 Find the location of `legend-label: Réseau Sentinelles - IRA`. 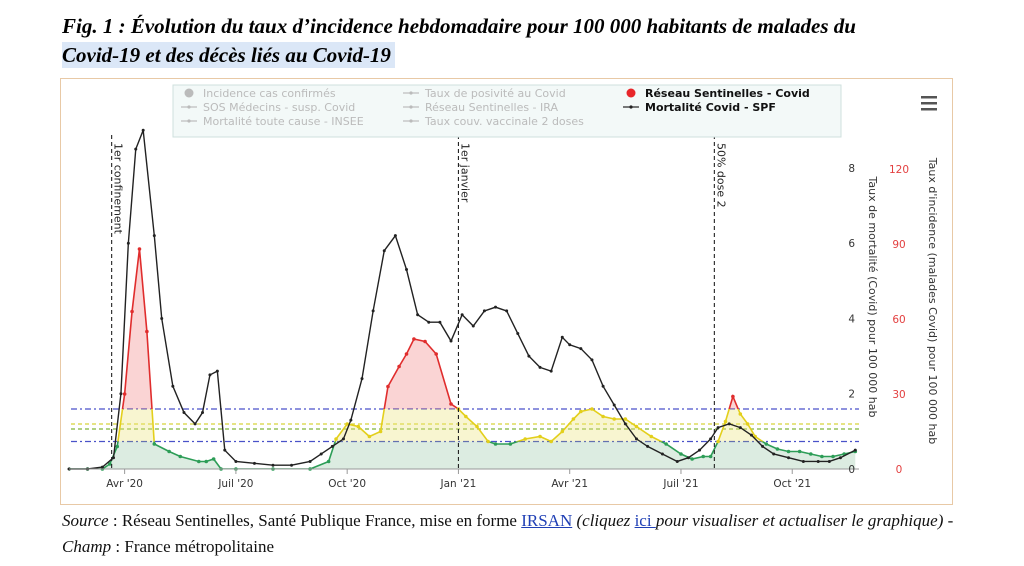

legend-label: Réseau Sentinelles - IRA is located at coordinates (491, 107).